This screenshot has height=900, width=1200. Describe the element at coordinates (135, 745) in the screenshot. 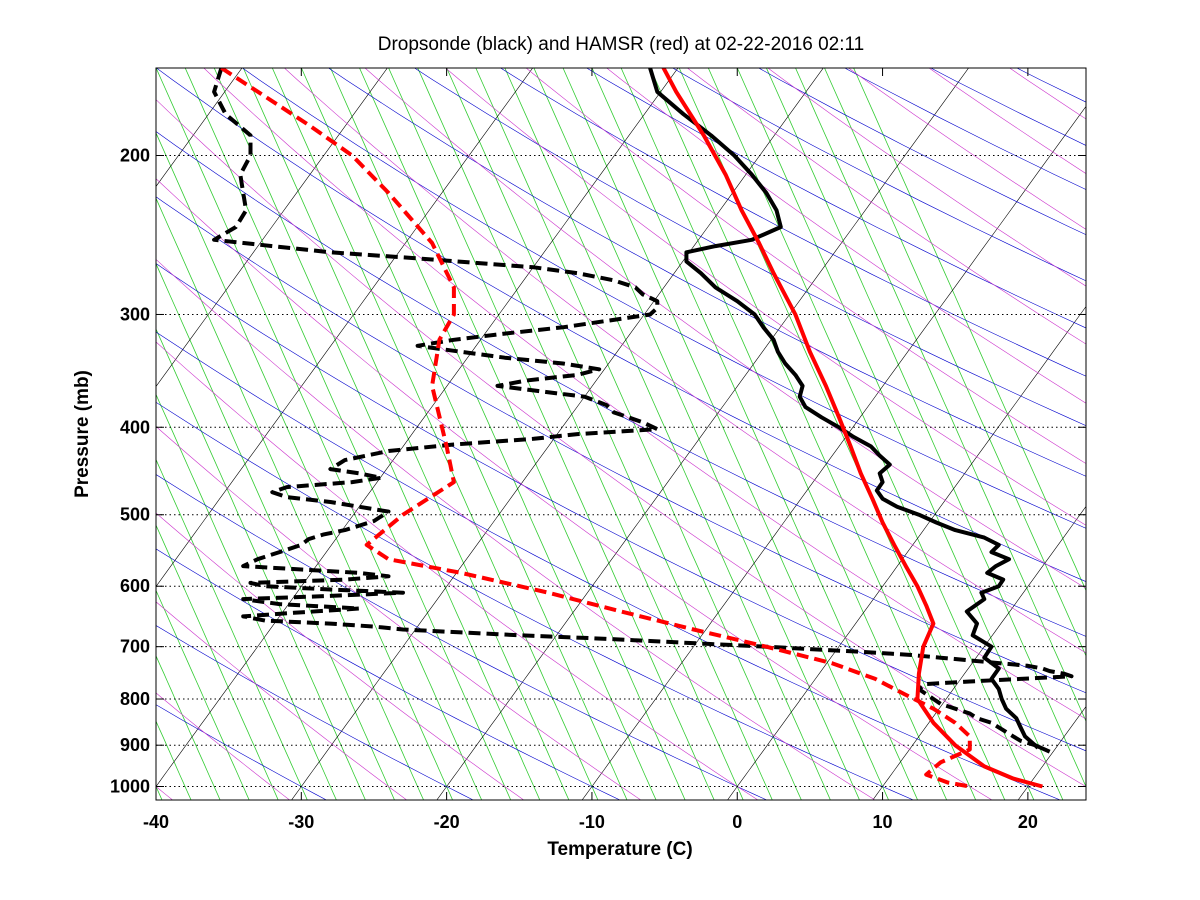

I see `y-tick-label: 900` at that location.